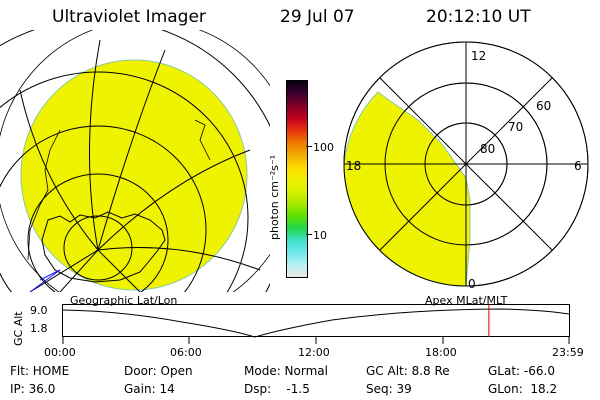 Image resolution: width=600 pixels, height=400 pixels. Describe the element at coordinates (478, 56) in the screenshot. I see `mlt-label-12: 12` at that location.